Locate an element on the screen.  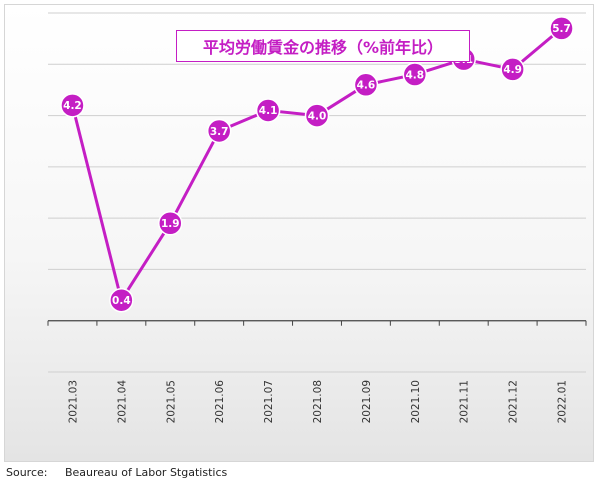
axes is located at coordinates (317, 323).